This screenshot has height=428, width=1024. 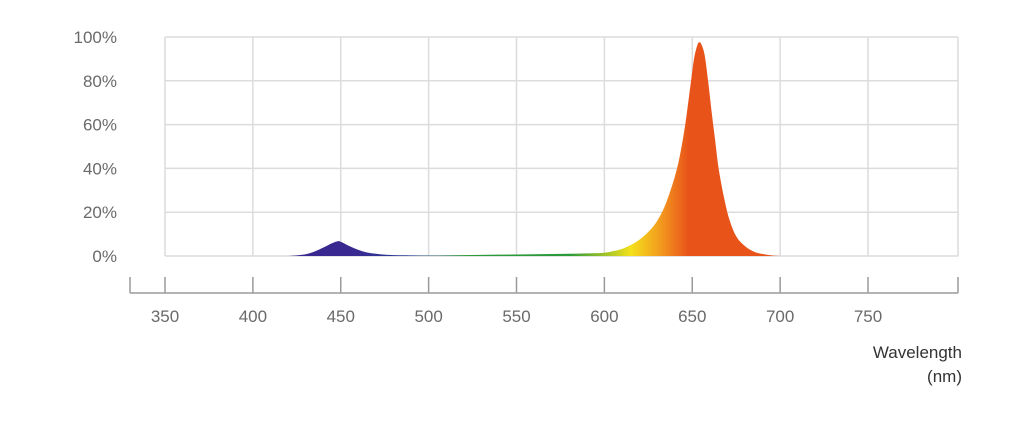 What do you see at coordinates (100, 125) in the screenshot?
I see `y-tick-label: 60%` at bounding box center [100, 125].